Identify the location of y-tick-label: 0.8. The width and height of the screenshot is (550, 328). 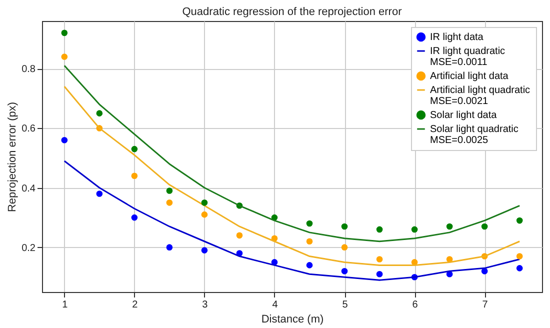
(29, 70).